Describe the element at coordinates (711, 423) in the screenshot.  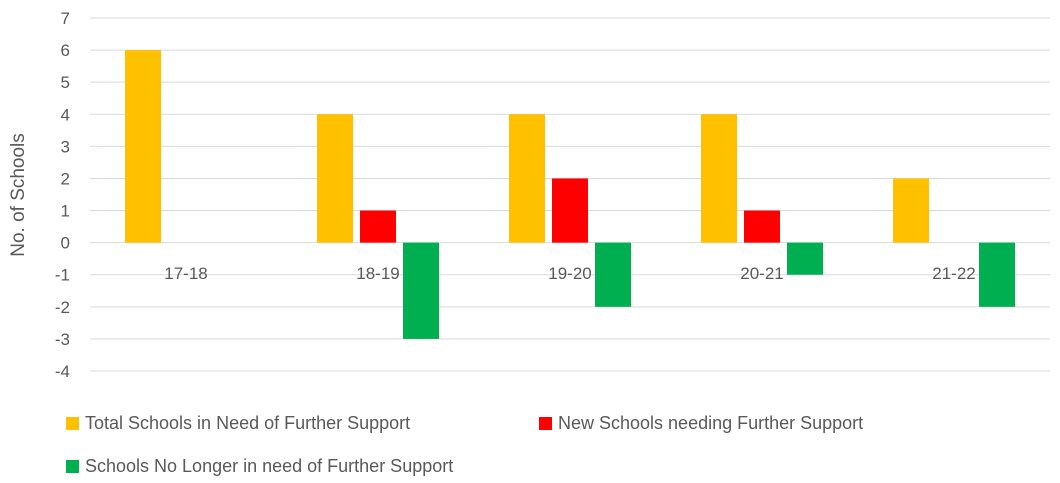
I see `legend-label-new: New Schools needing Further Support` at that location.